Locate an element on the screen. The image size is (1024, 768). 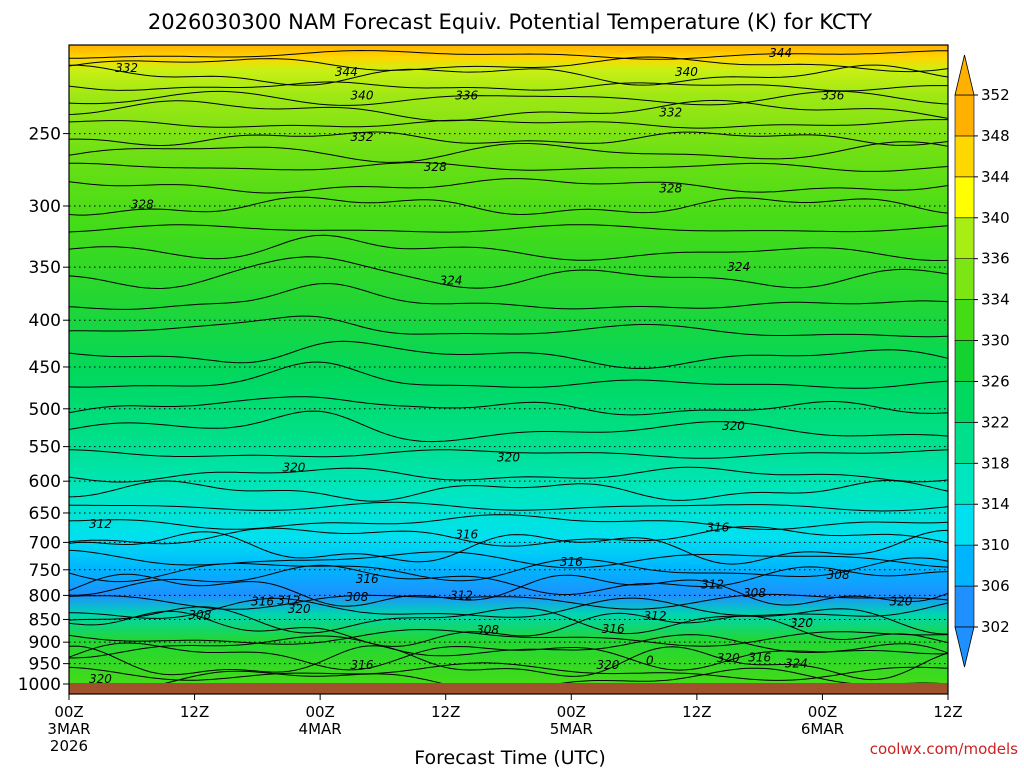
colorbar-tick-label: 330 is located at coordinates (995, 341).